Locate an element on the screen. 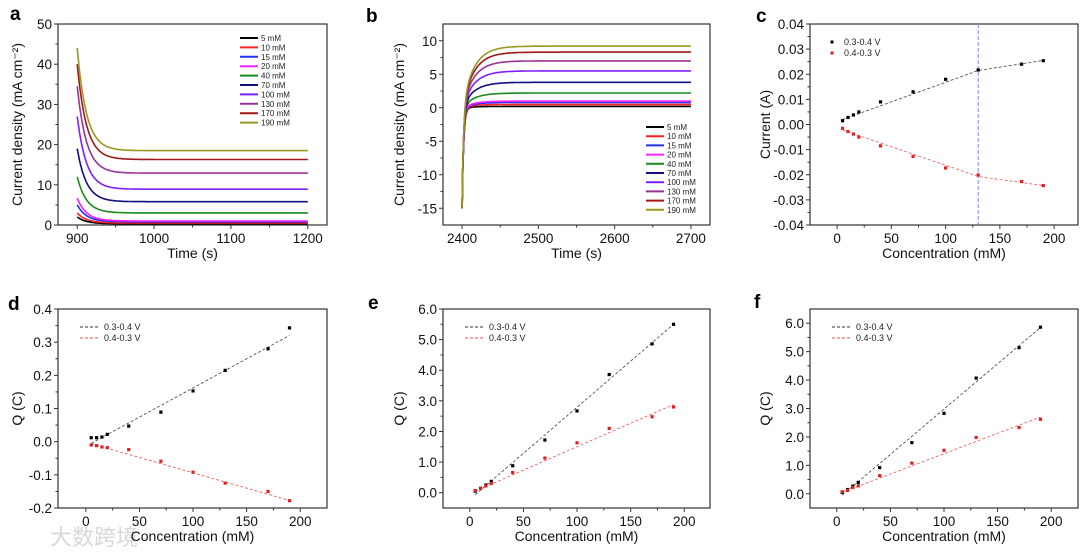 This screenshot has width=1080, height=552. series-line-5-mM is located at coordinates (576, 157).